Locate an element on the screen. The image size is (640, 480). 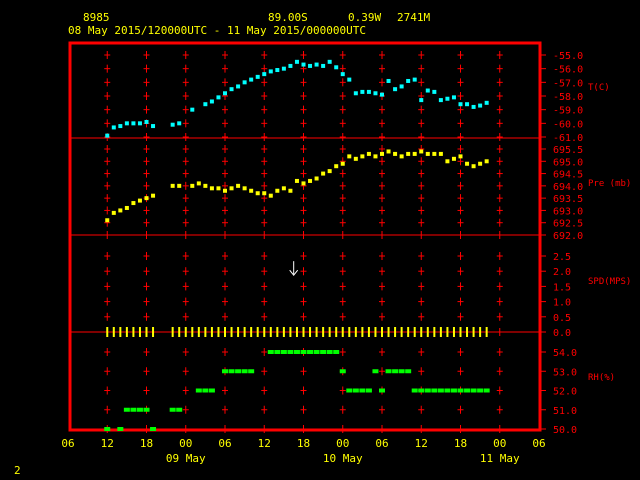
wind_speed-tick-label: 2.0 is located at coordinates (562, 272).